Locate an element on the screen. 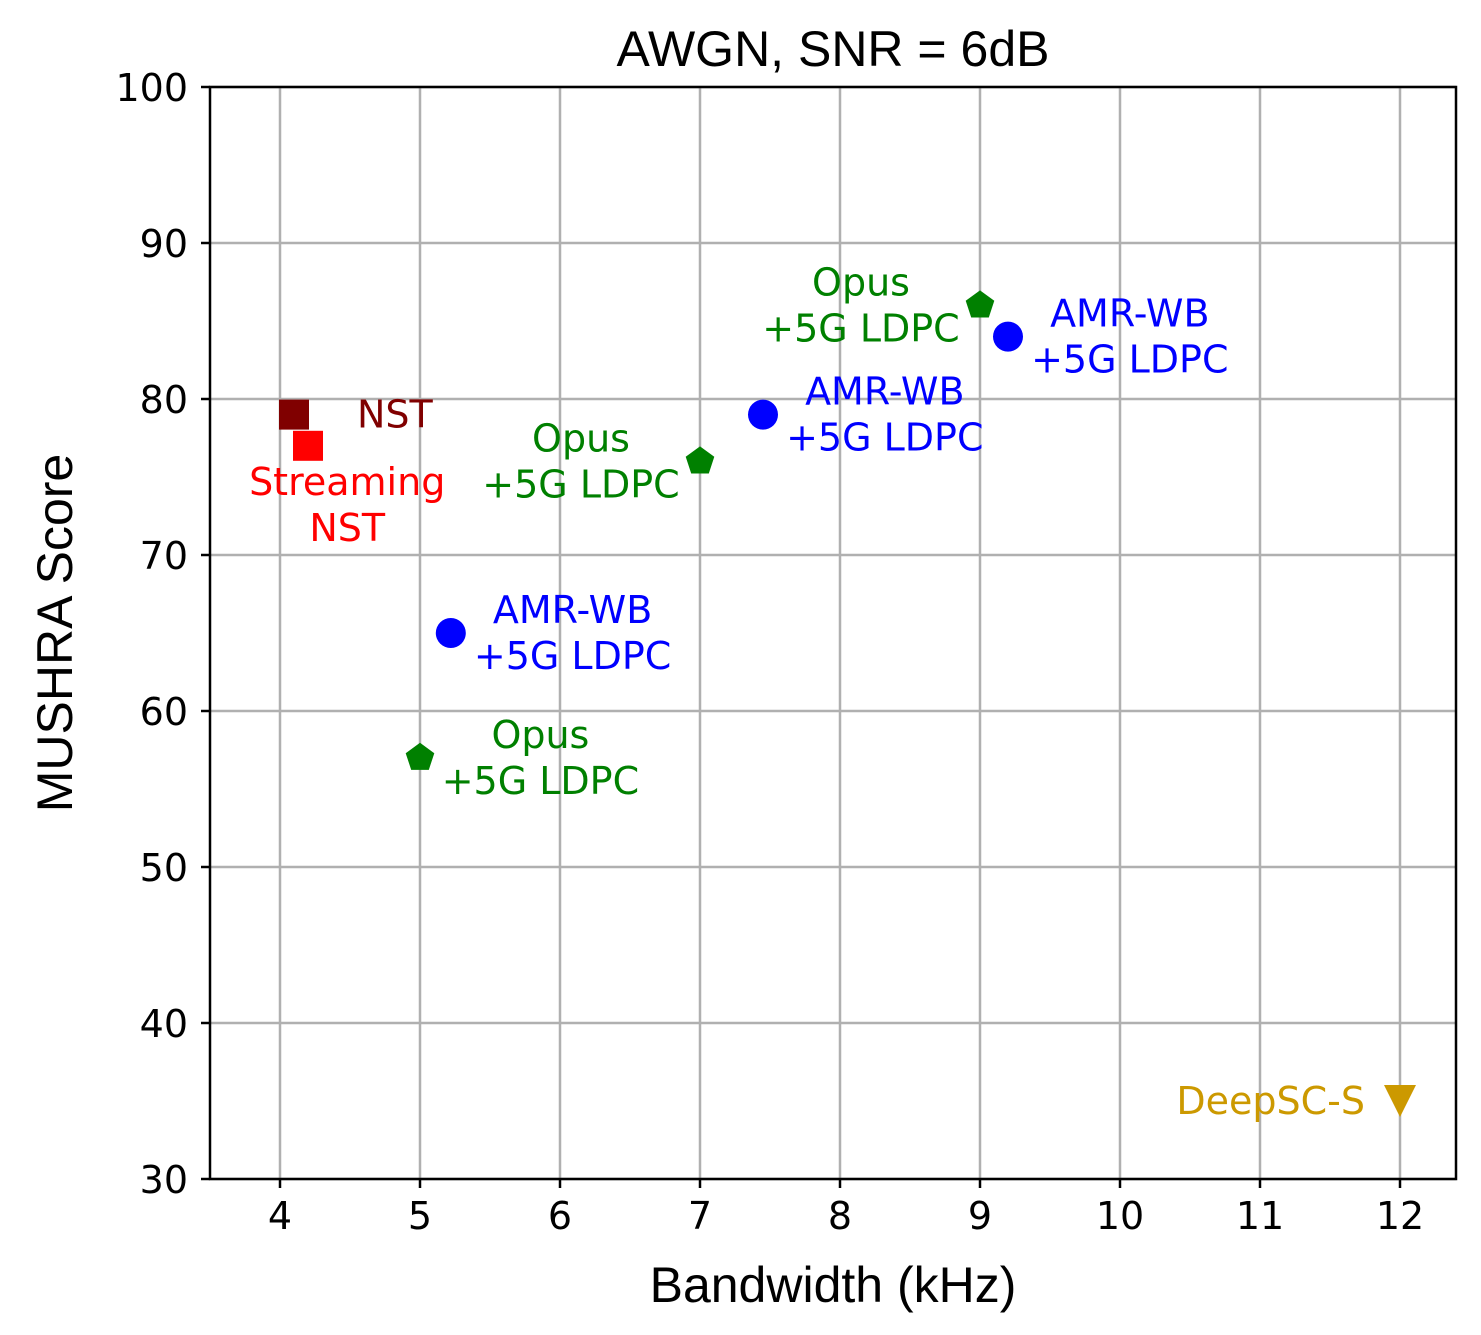  amr-wb-9-2-marker is located at coordinates (1008, 336).